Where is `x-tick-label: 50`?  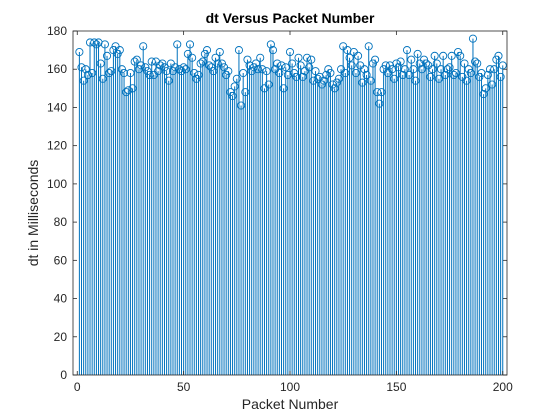
x-tick-label: 50 is located at coordinates (184, 387).